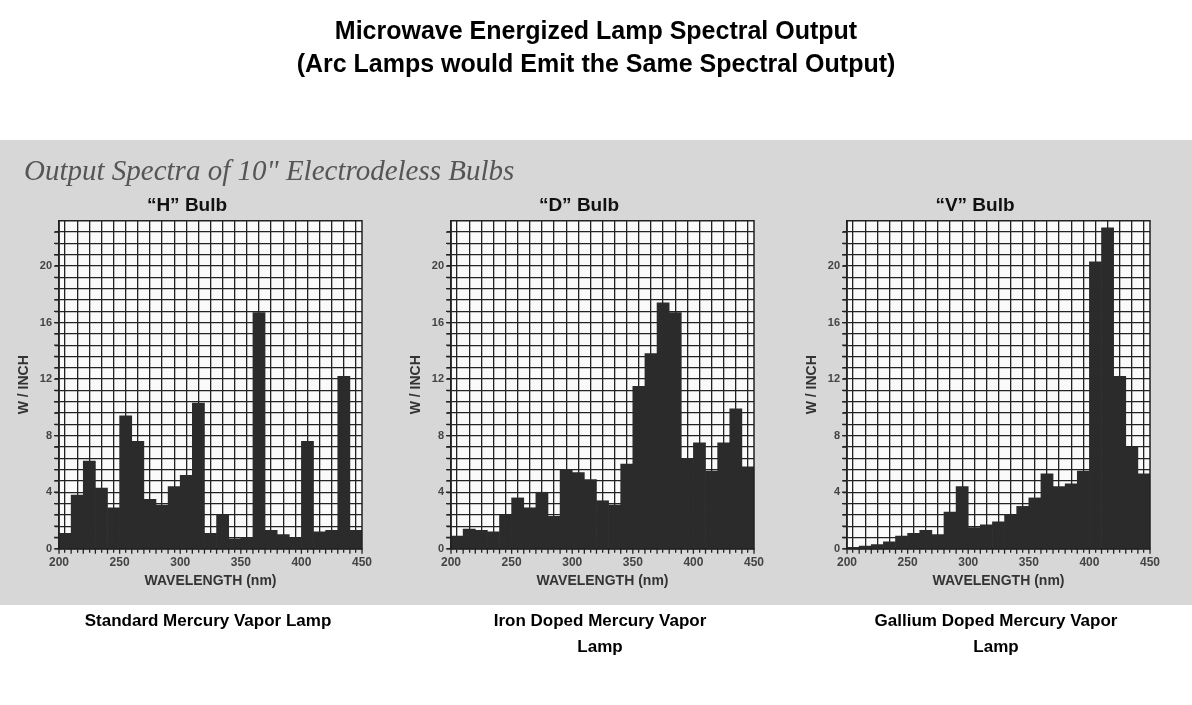  What do you see at coordinates (996, 634) in the screenshot?
I see `text: Gallium Doped Mercury Vapor Lamp` at bounding box center [996, 634].